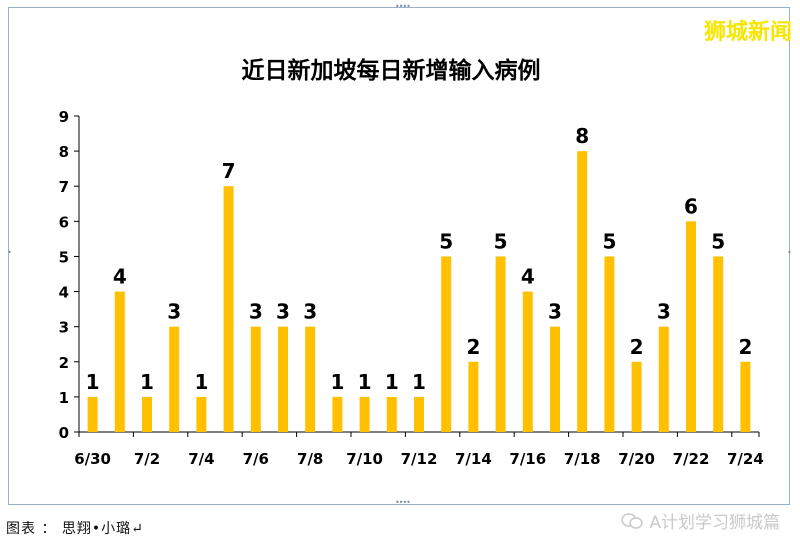 The width and height of the screenshot is (800, 553). What do you see at coordinates (64, 117) in the screenshot?
I see `y-tick-label: 9` at bounding box center [64, 117].